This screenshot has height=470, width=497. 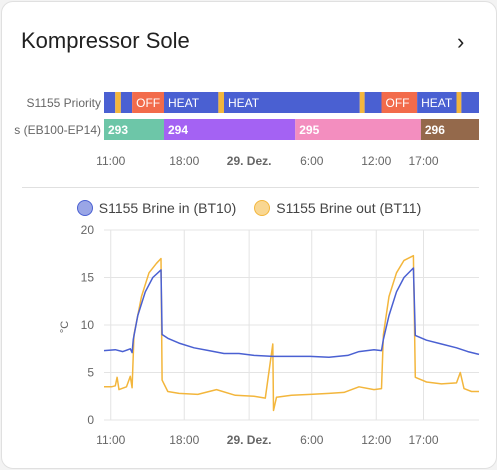 I want to click on x-tick-label: 18:00, so click(x=184, y=440).